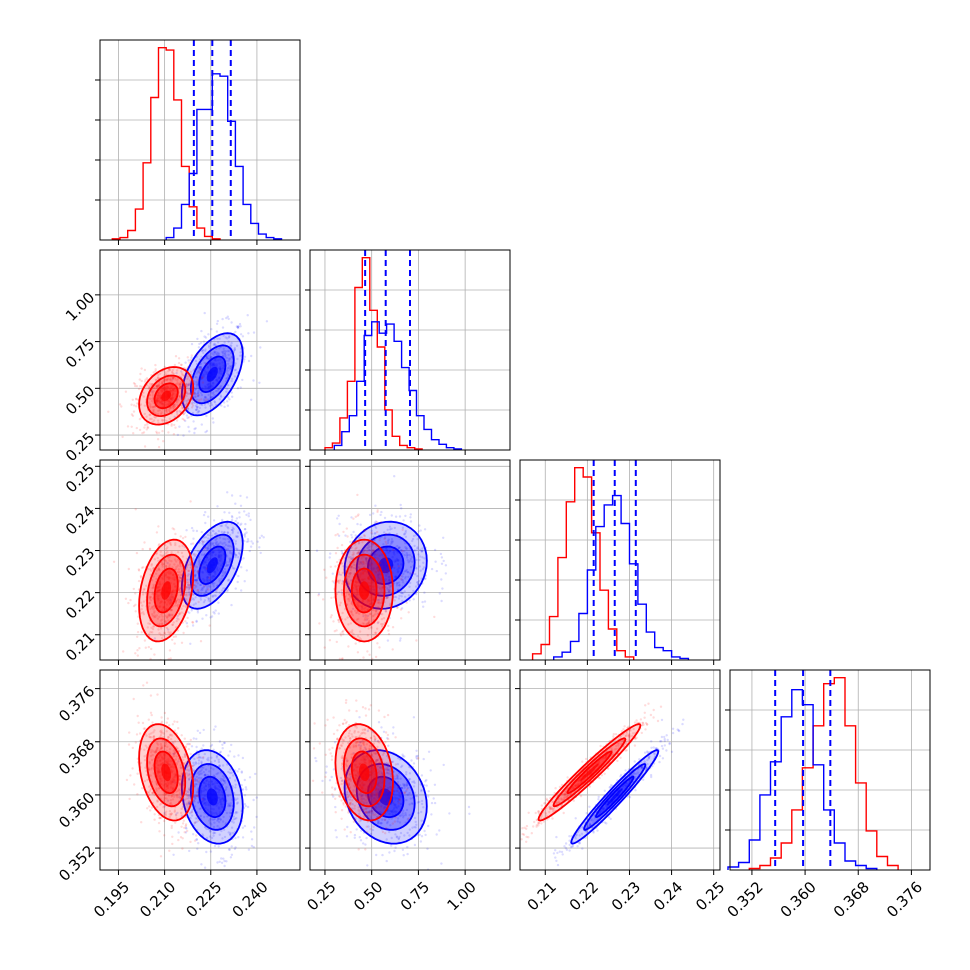  I want to click on panel-content, so click(391, 784).